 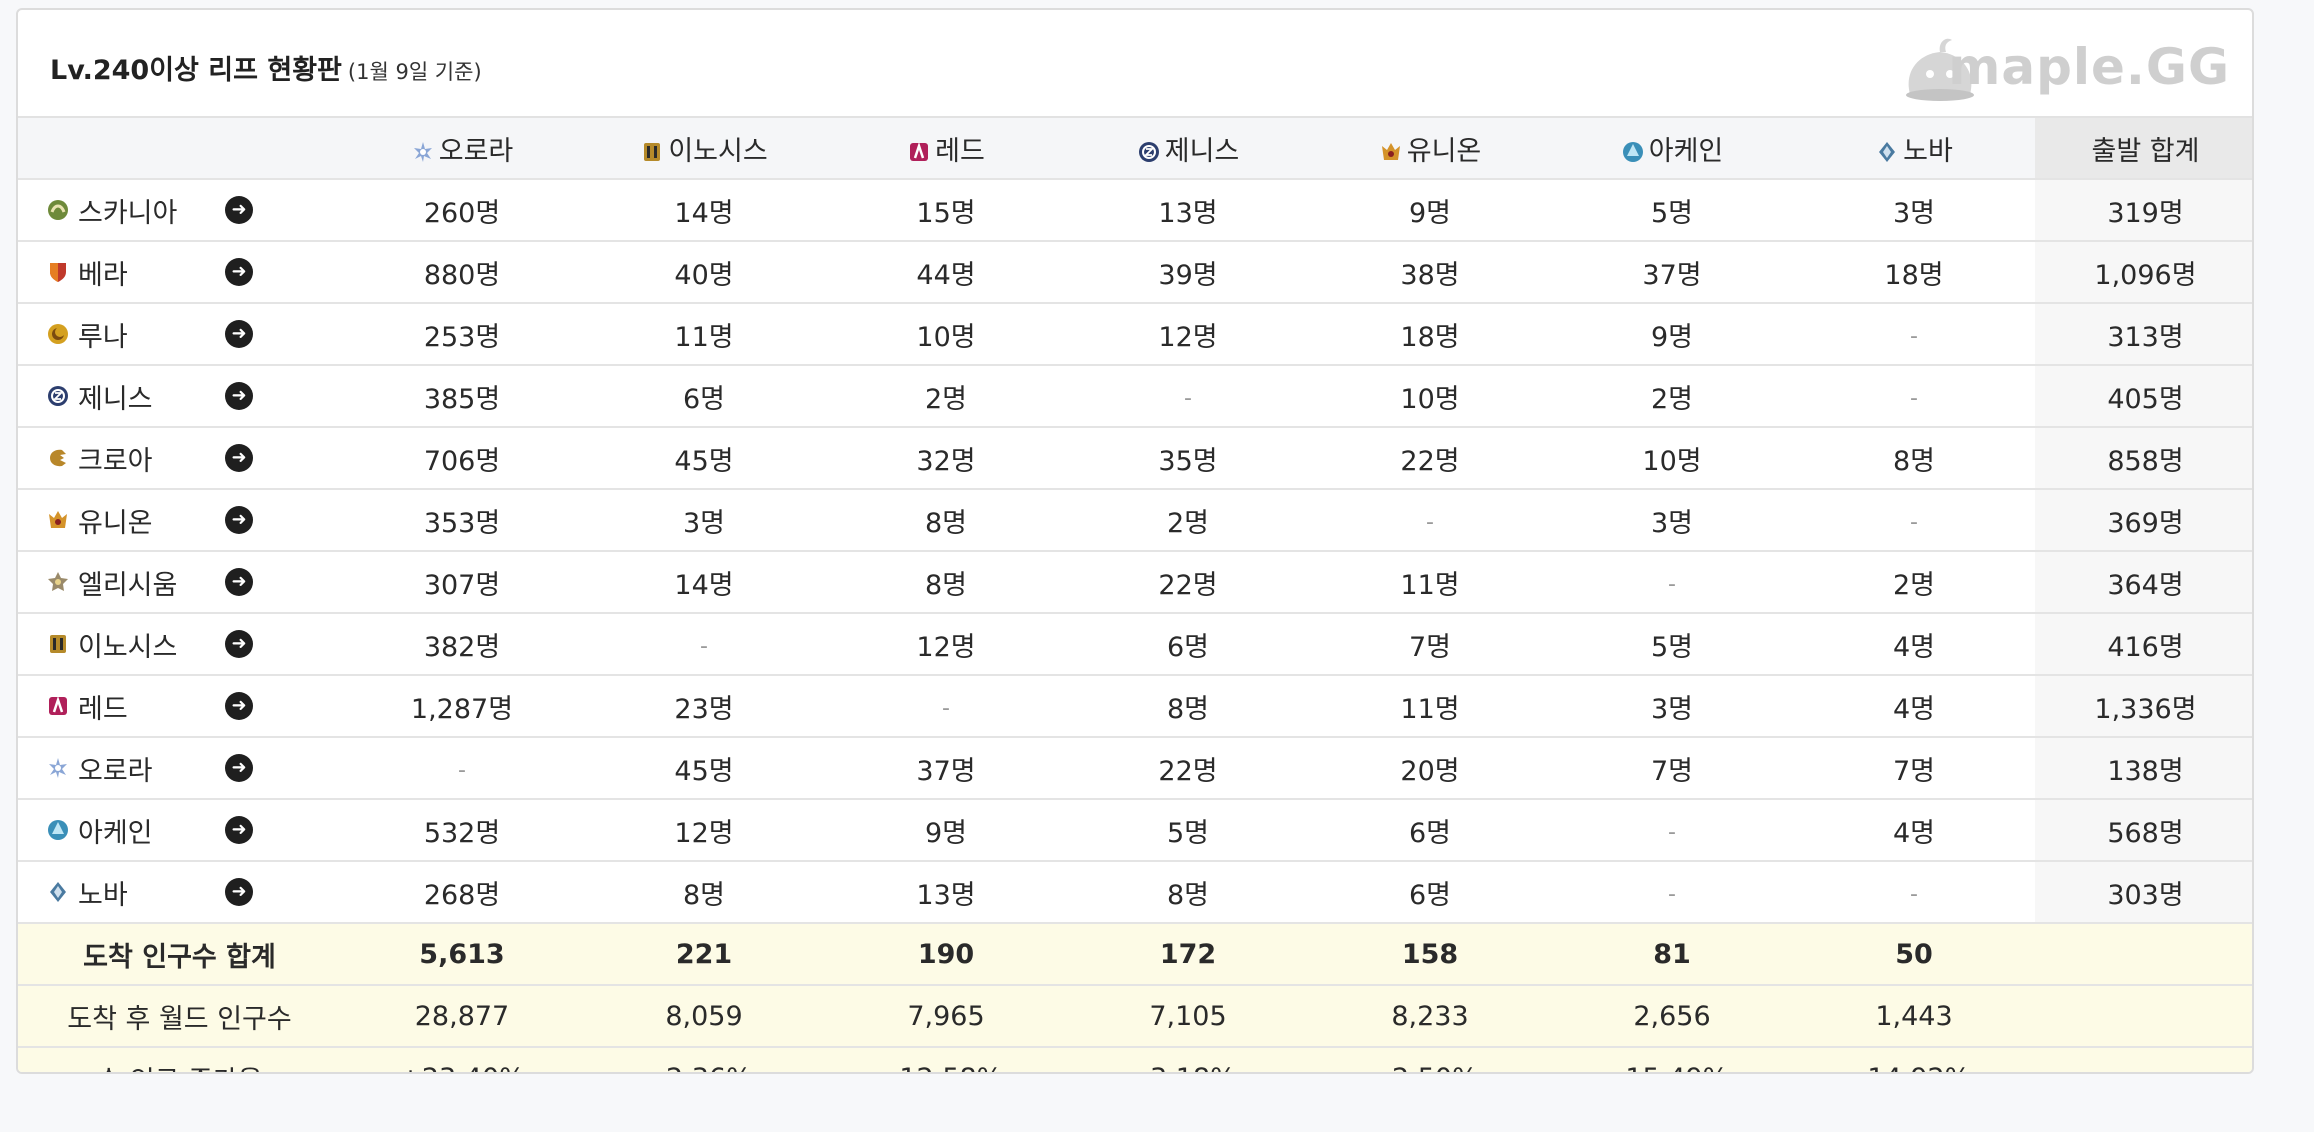 I want to click on column-header-label: 이노시스, so click(x=718, y=151).